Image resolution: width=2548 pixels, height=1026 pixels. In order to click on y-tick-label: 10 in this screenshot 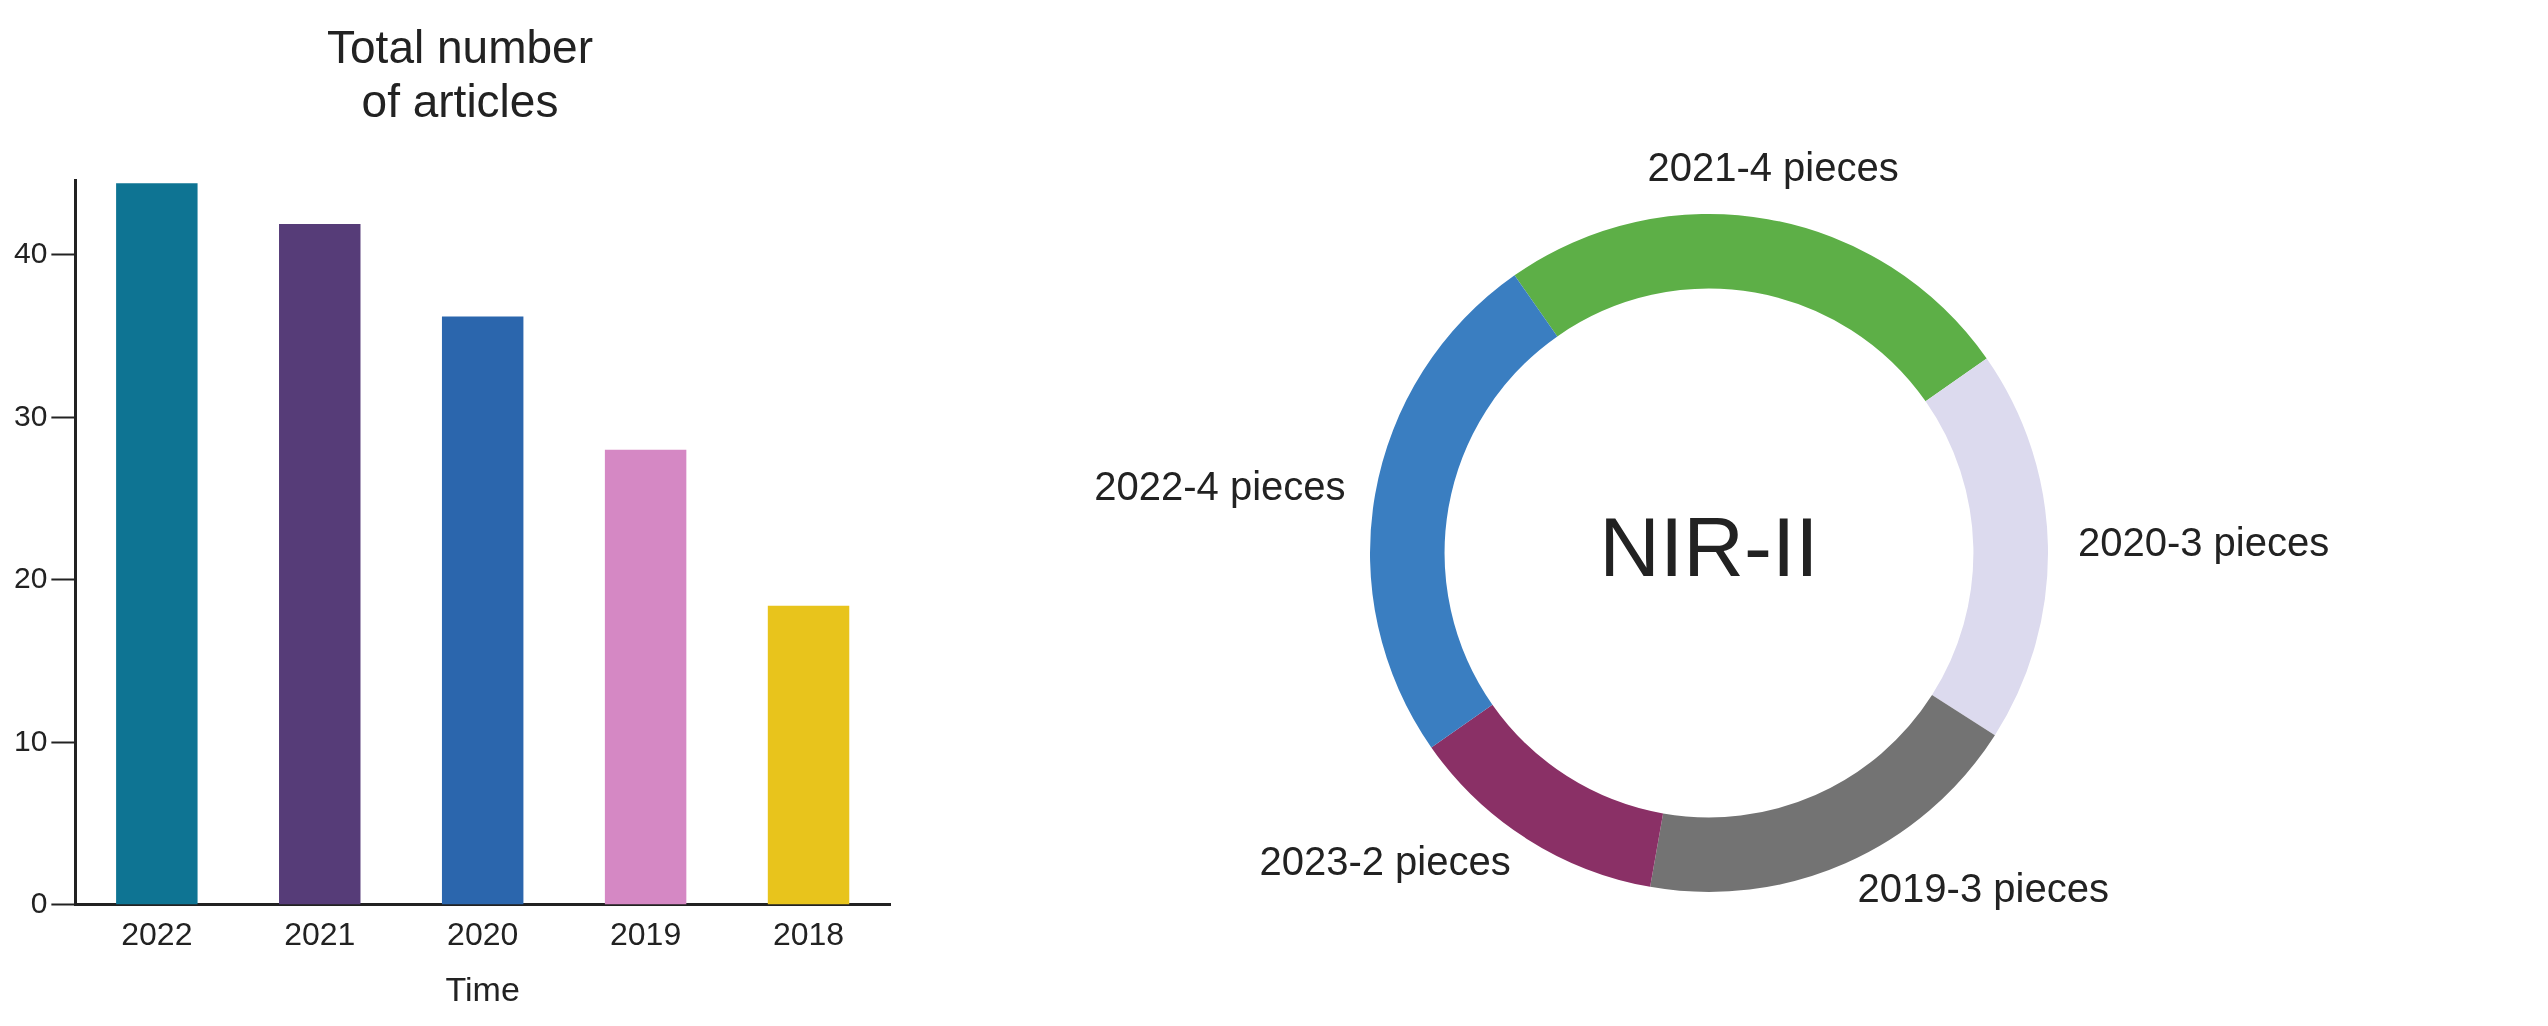, I will do `click(30, 740)`.